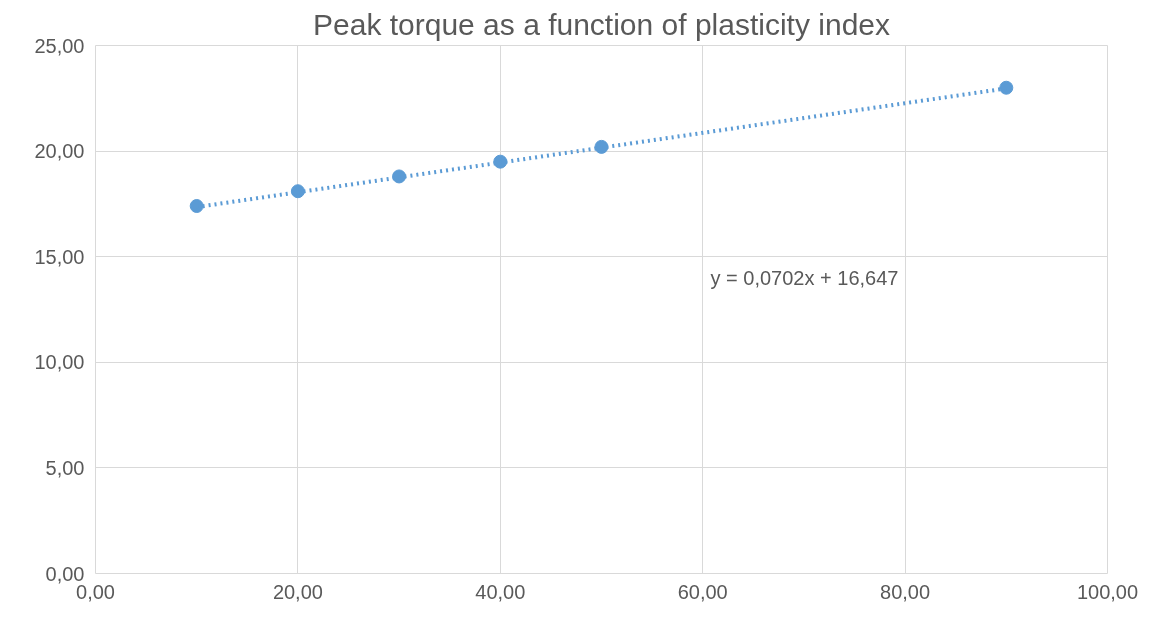  Describe the element at coordinates (59, 362) in the screenshot. I see `y-tick-label: 10,00` at that location.